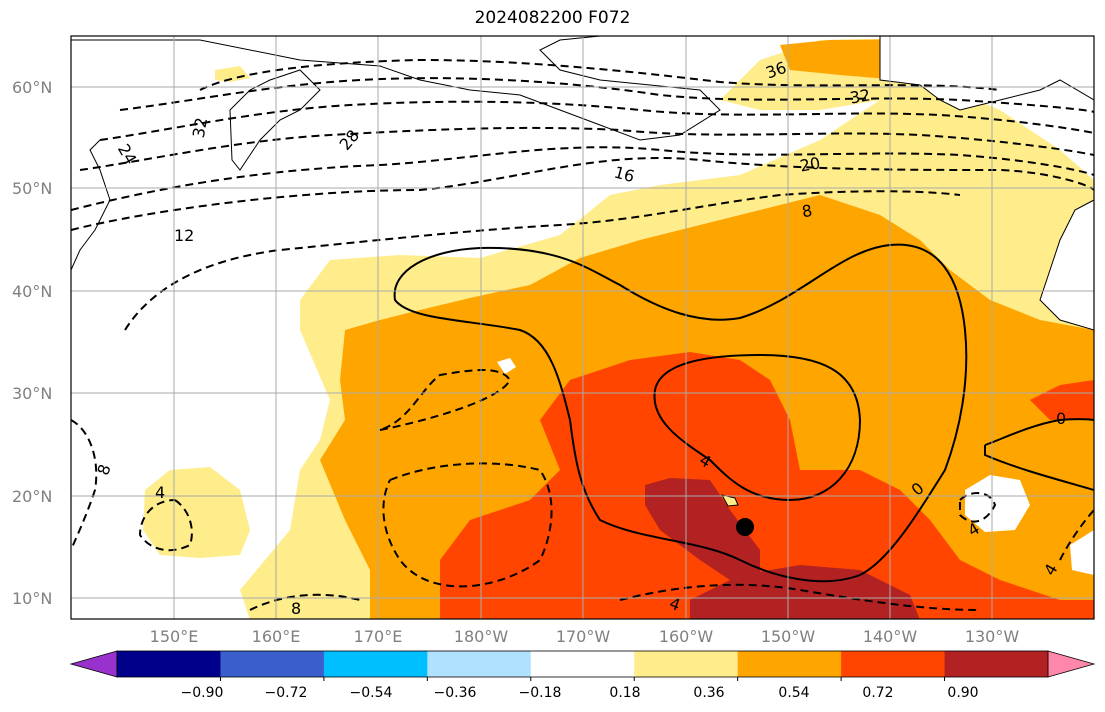 Image resolution: width=1105 pixels, height=712 pixels. I want to click on colorbar-tick-label: −0.72, so click(286, 693).